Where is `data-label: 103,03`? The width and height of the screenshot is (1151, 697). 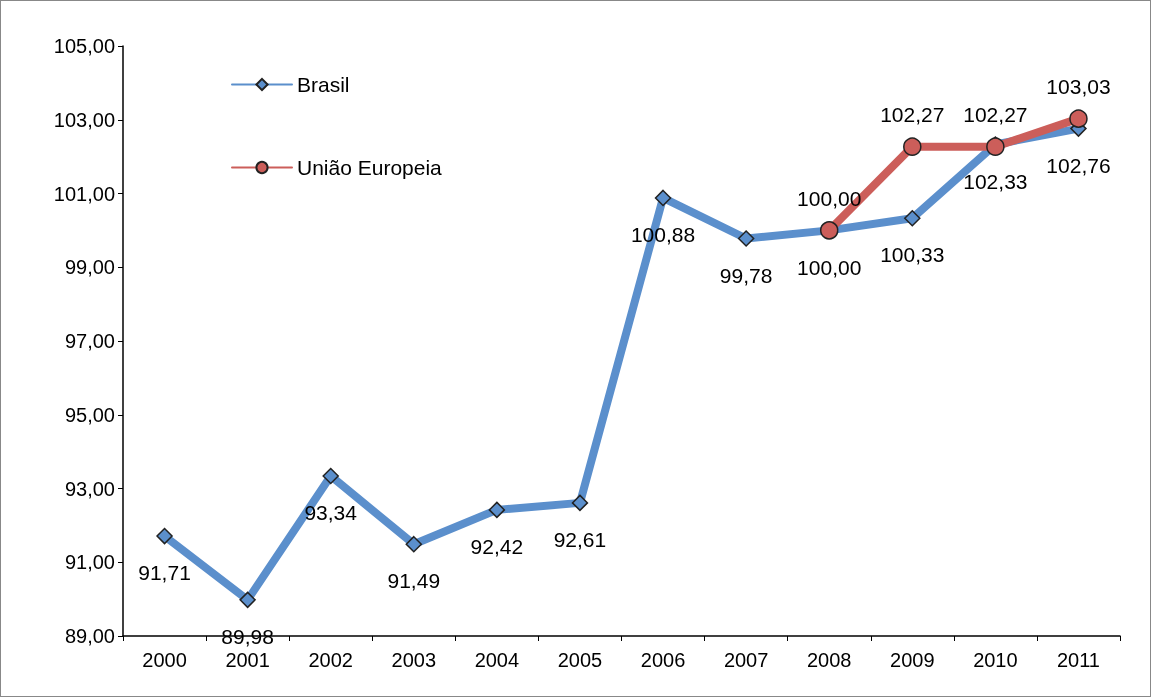 data-label: 103,03 is located at coordinates (1078, 87).